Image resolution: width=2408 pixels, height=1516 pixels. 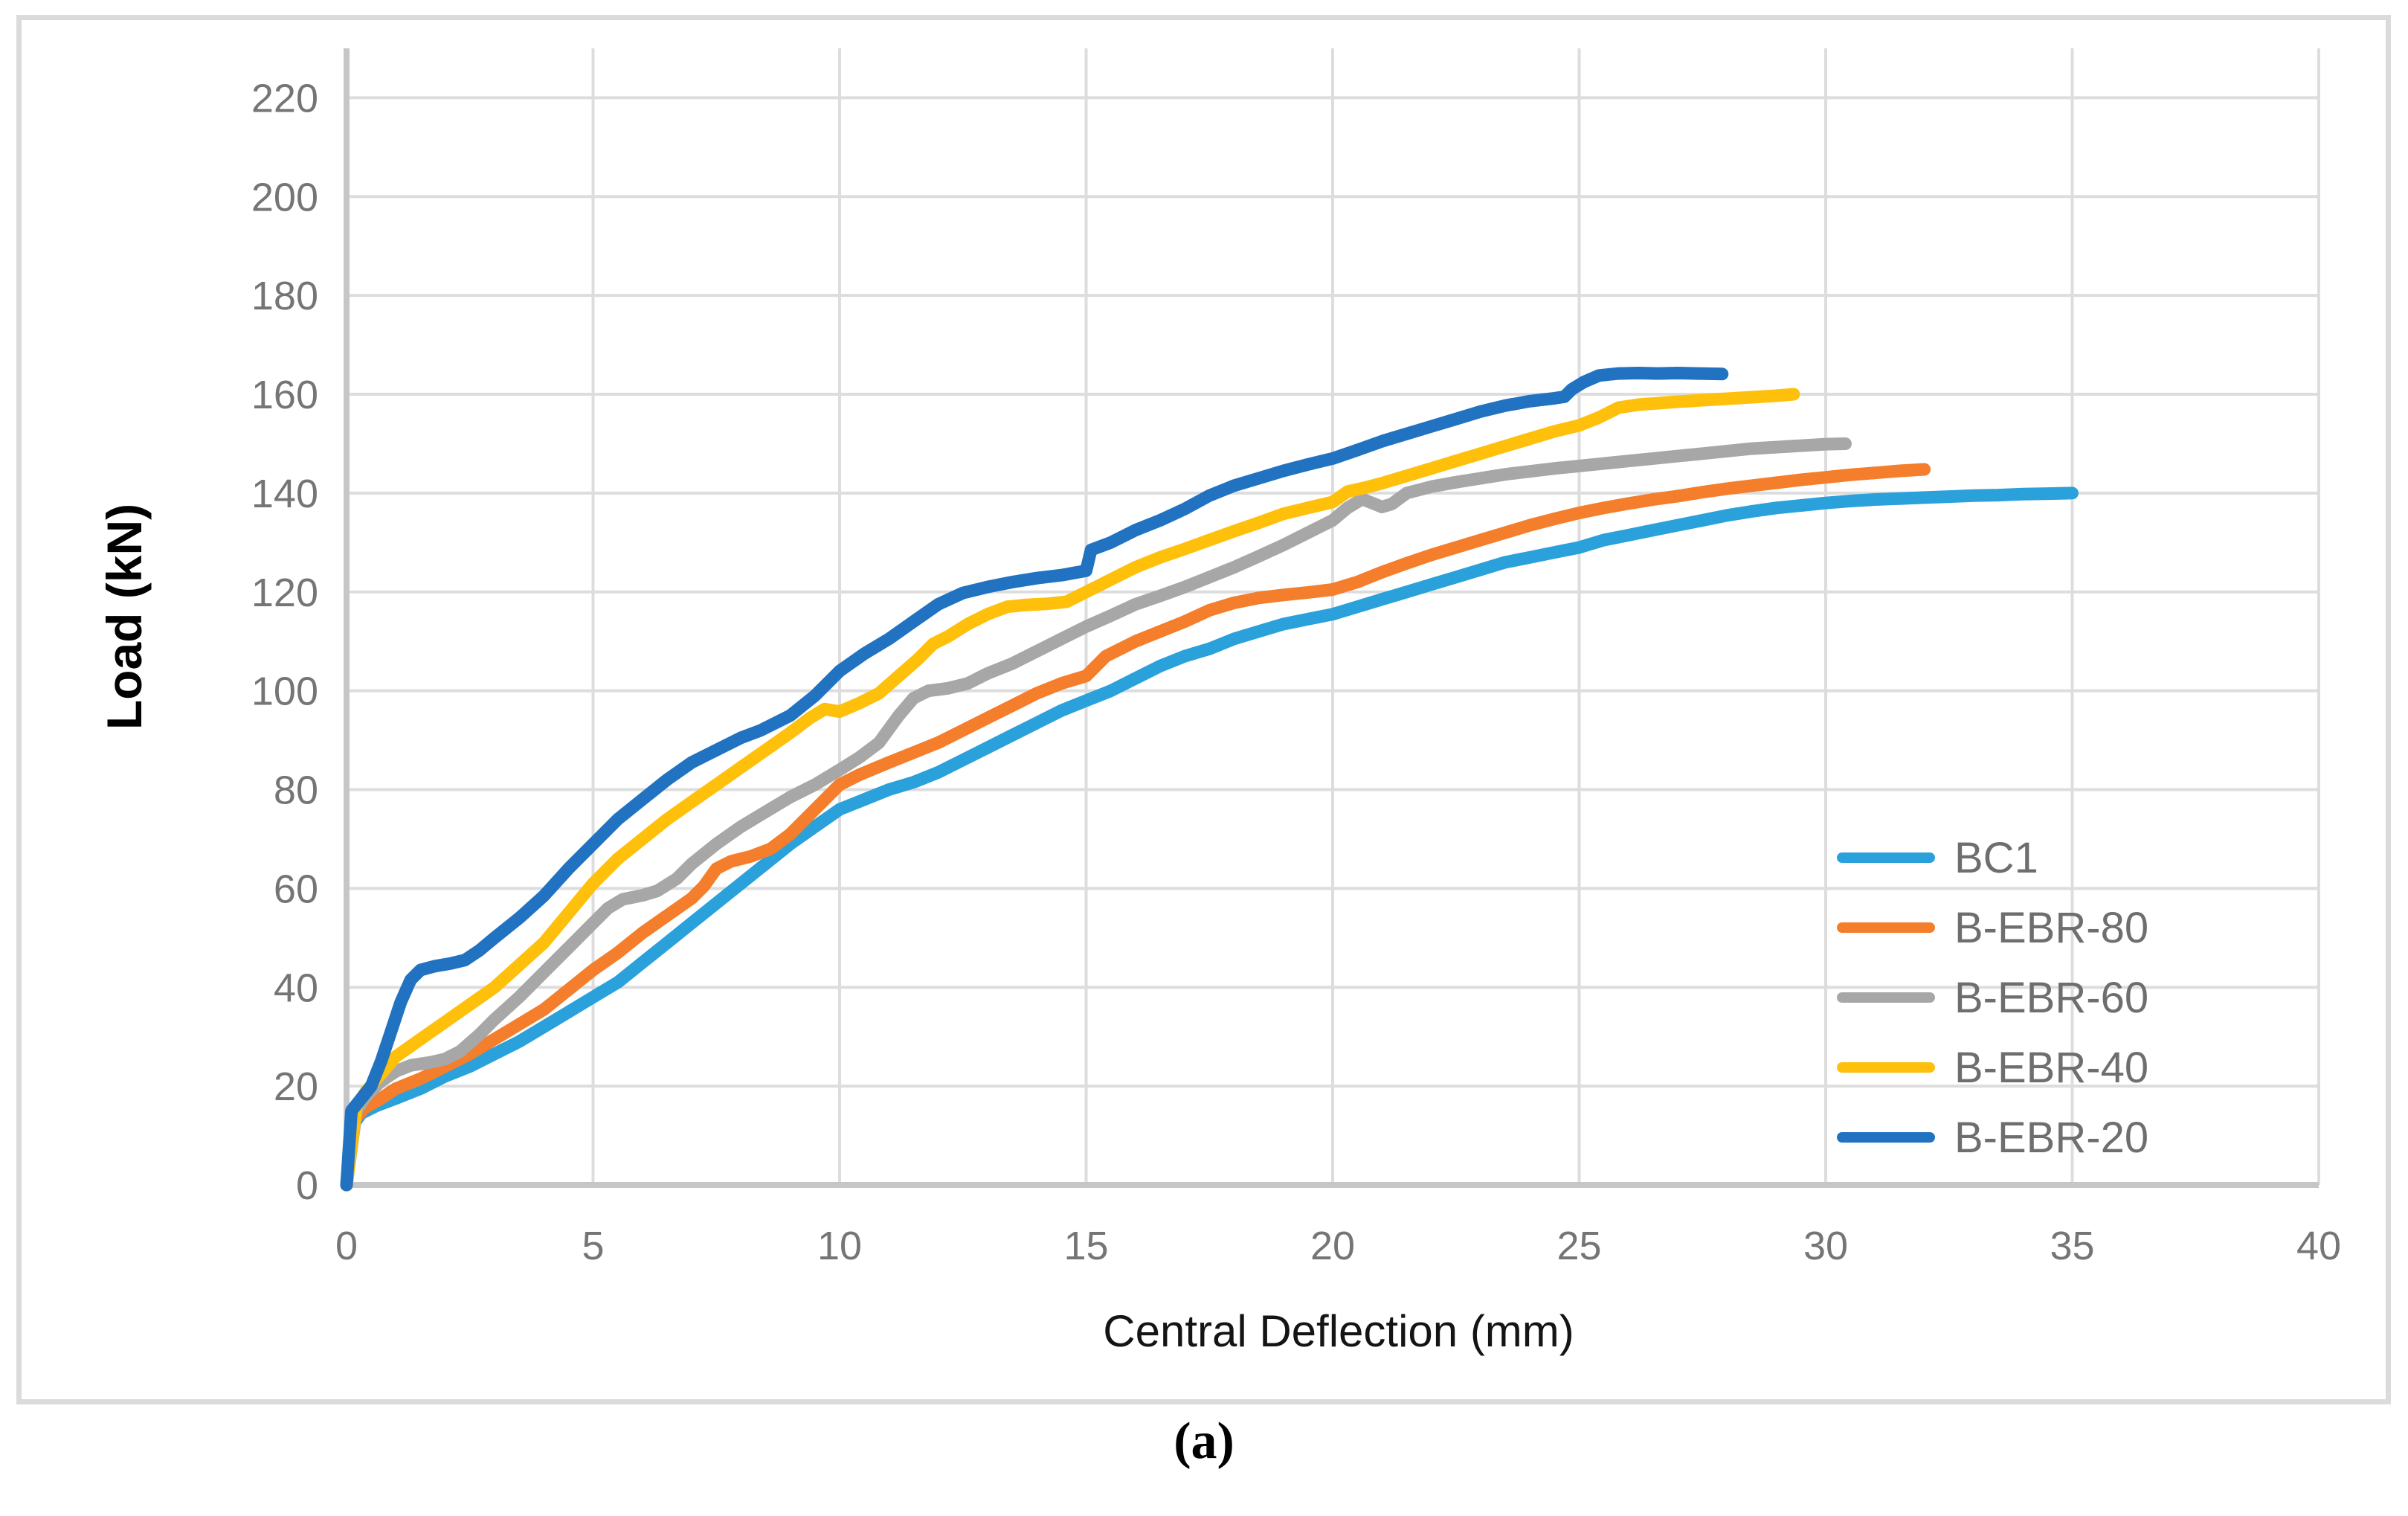 I want to click on x-tick-label: 40, so click(x=2319, y=1246).